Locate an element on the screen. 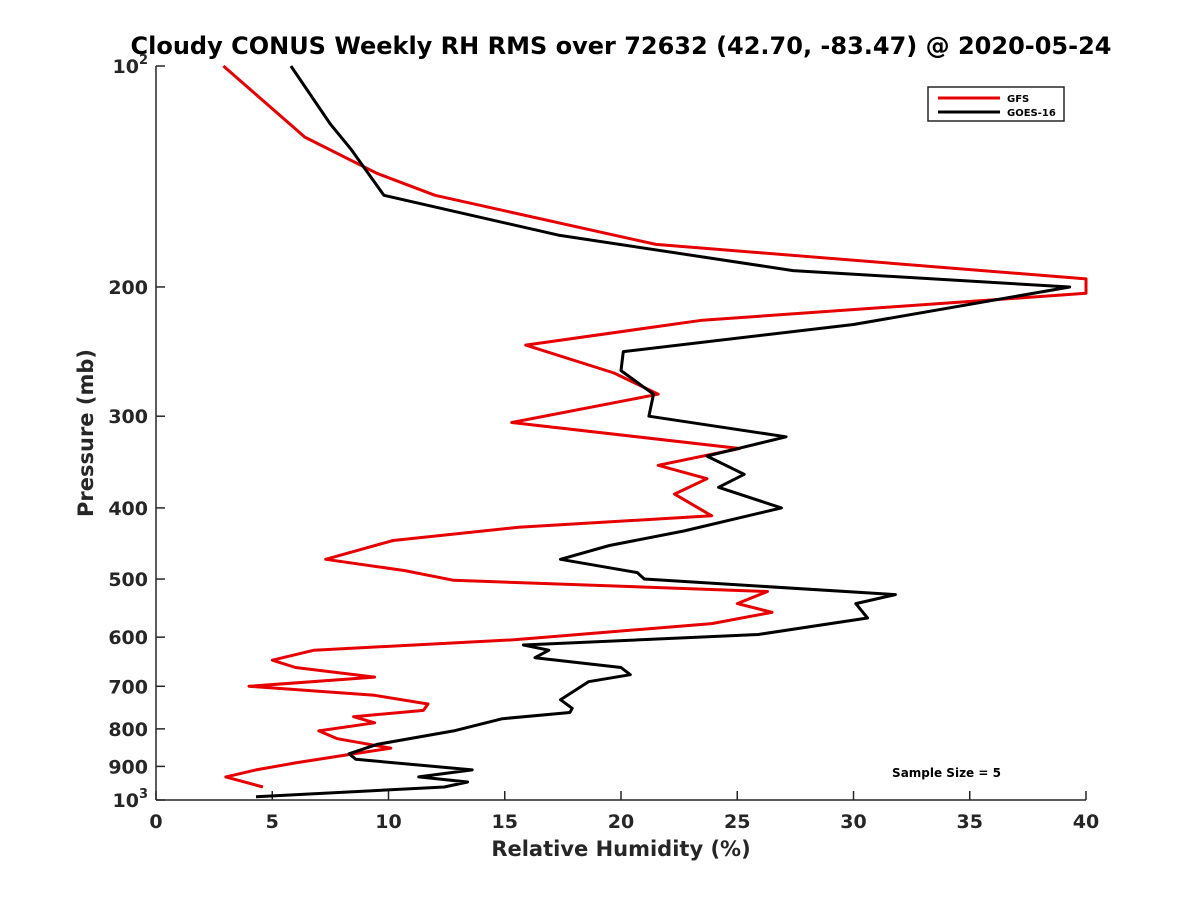 This screenshot has height=900, width=1200. x-tick-label: 20 is located at coordinates (621, 822).